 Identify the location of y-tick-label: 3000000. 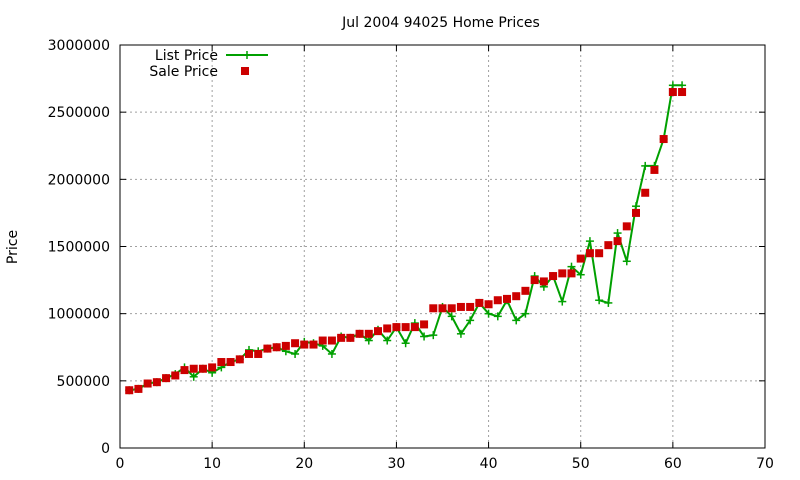
(79, 46).